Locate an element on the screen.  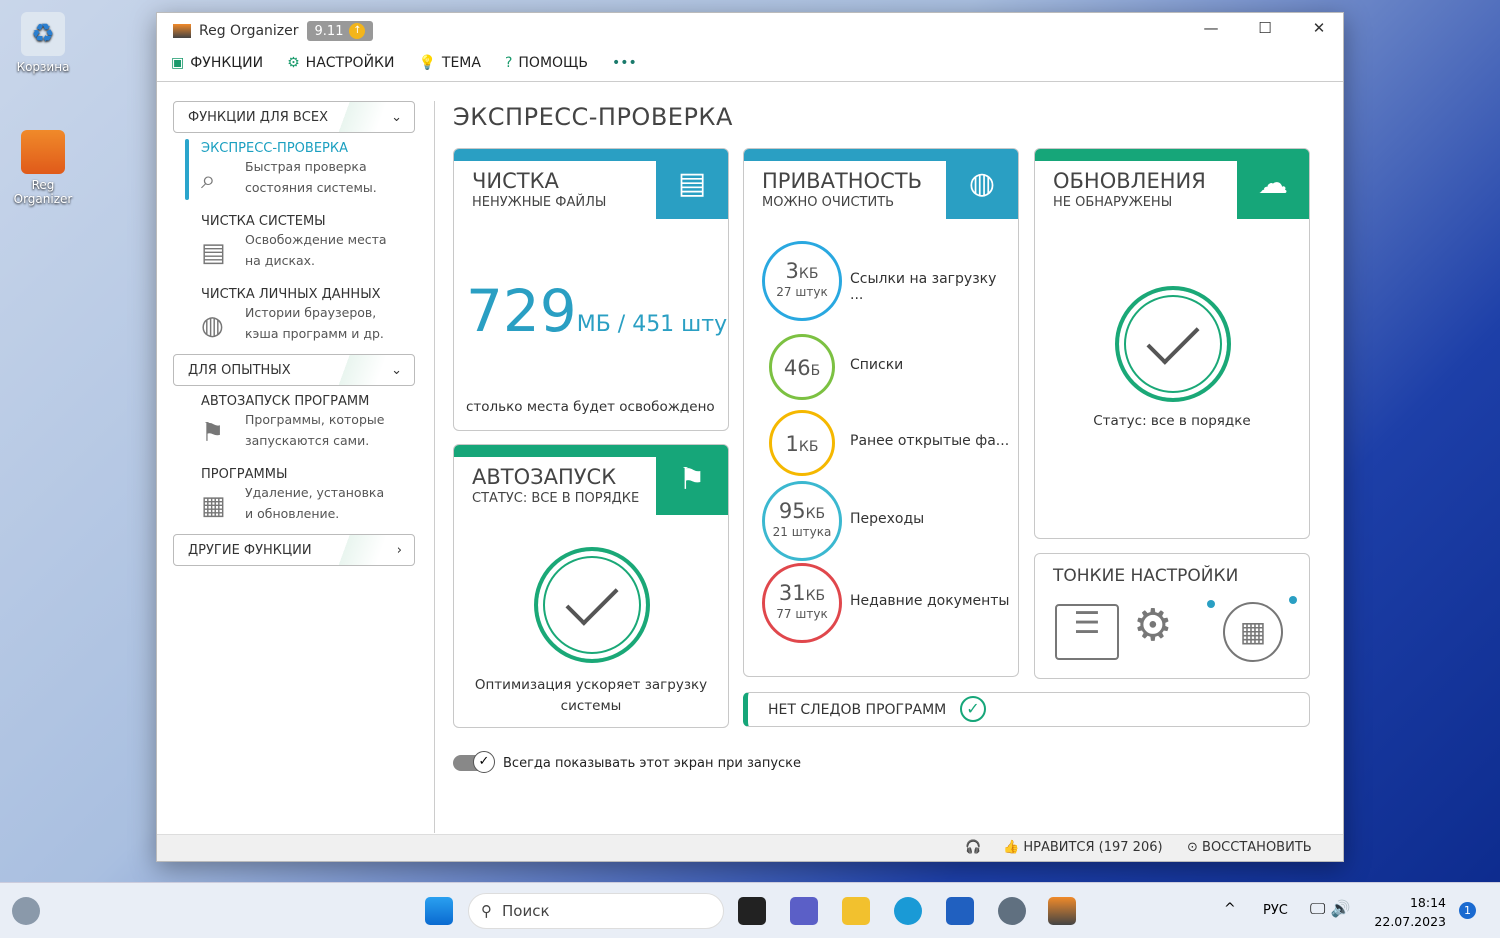
file-explorer-icon is located at coordinates (856, 911).